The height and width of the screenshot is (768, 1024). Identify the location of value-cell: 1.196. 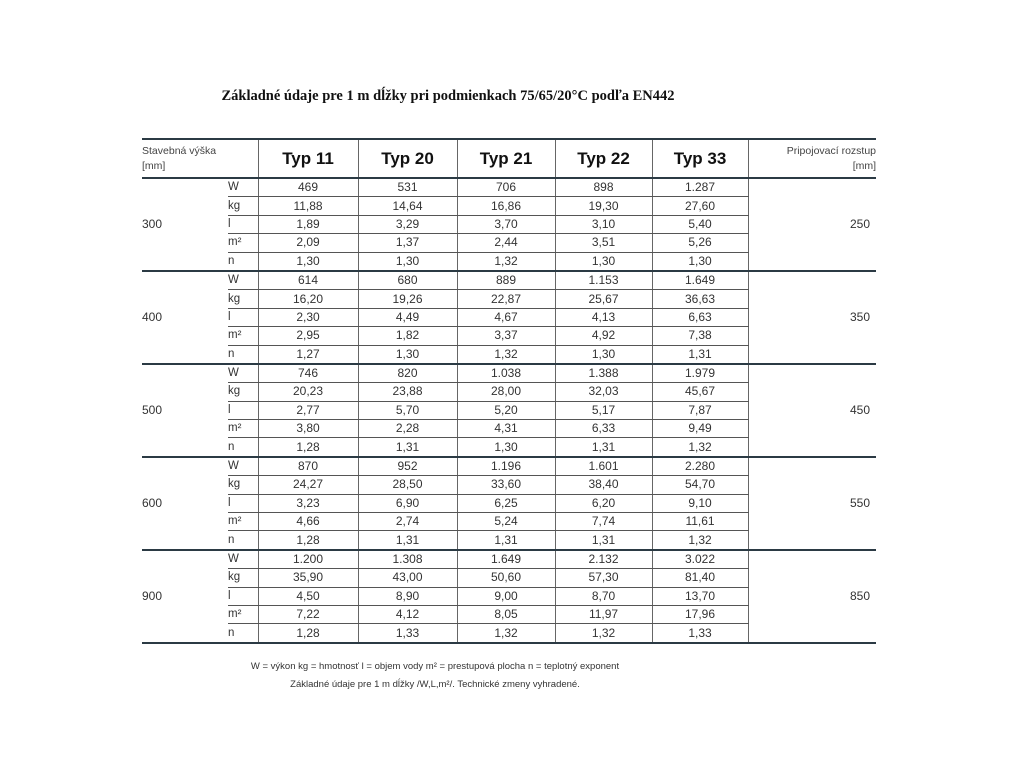
(506, 466).